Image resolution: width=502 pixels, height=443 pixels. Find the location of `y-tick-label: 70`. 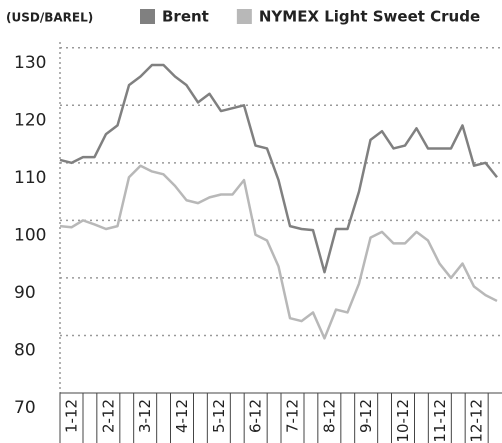

y-tick-label: 70 is located at coordinates (25, 408).